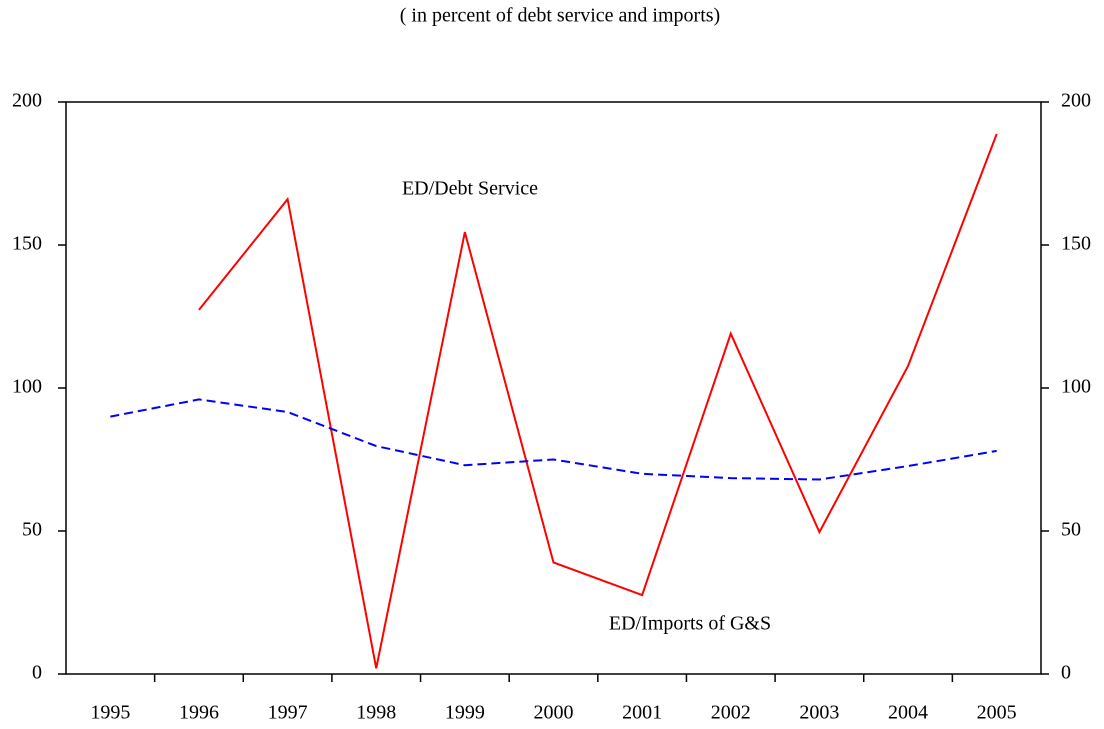 Image resolution: width=1104 pixels, height=729 pixels. Describe the element at coordinates (1076, 101) in the screenshot. I see `y2-tick-label: 200` at that location.